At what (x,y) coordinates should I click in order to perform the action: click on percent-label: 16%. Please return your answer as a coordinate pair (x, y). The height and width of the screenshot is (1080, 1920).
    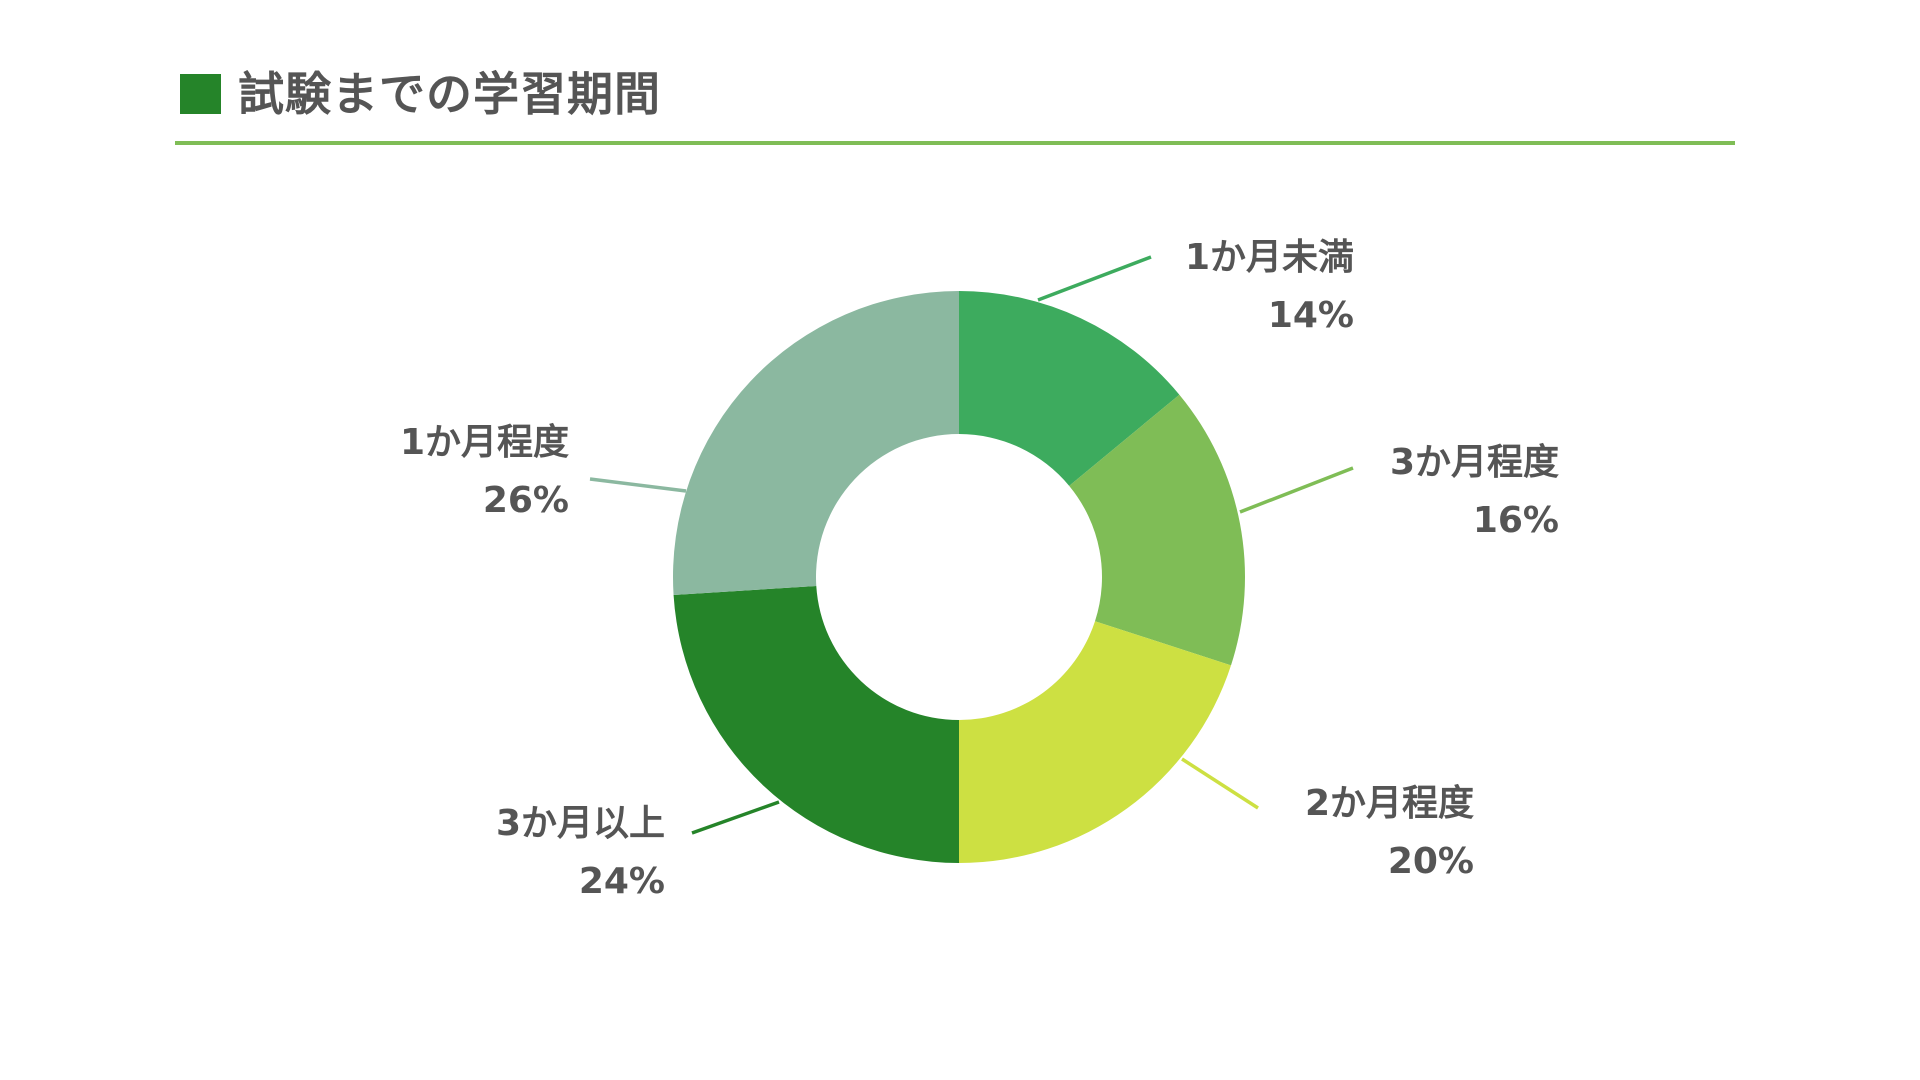
    Looking at the image, I should click on (1515, 520).